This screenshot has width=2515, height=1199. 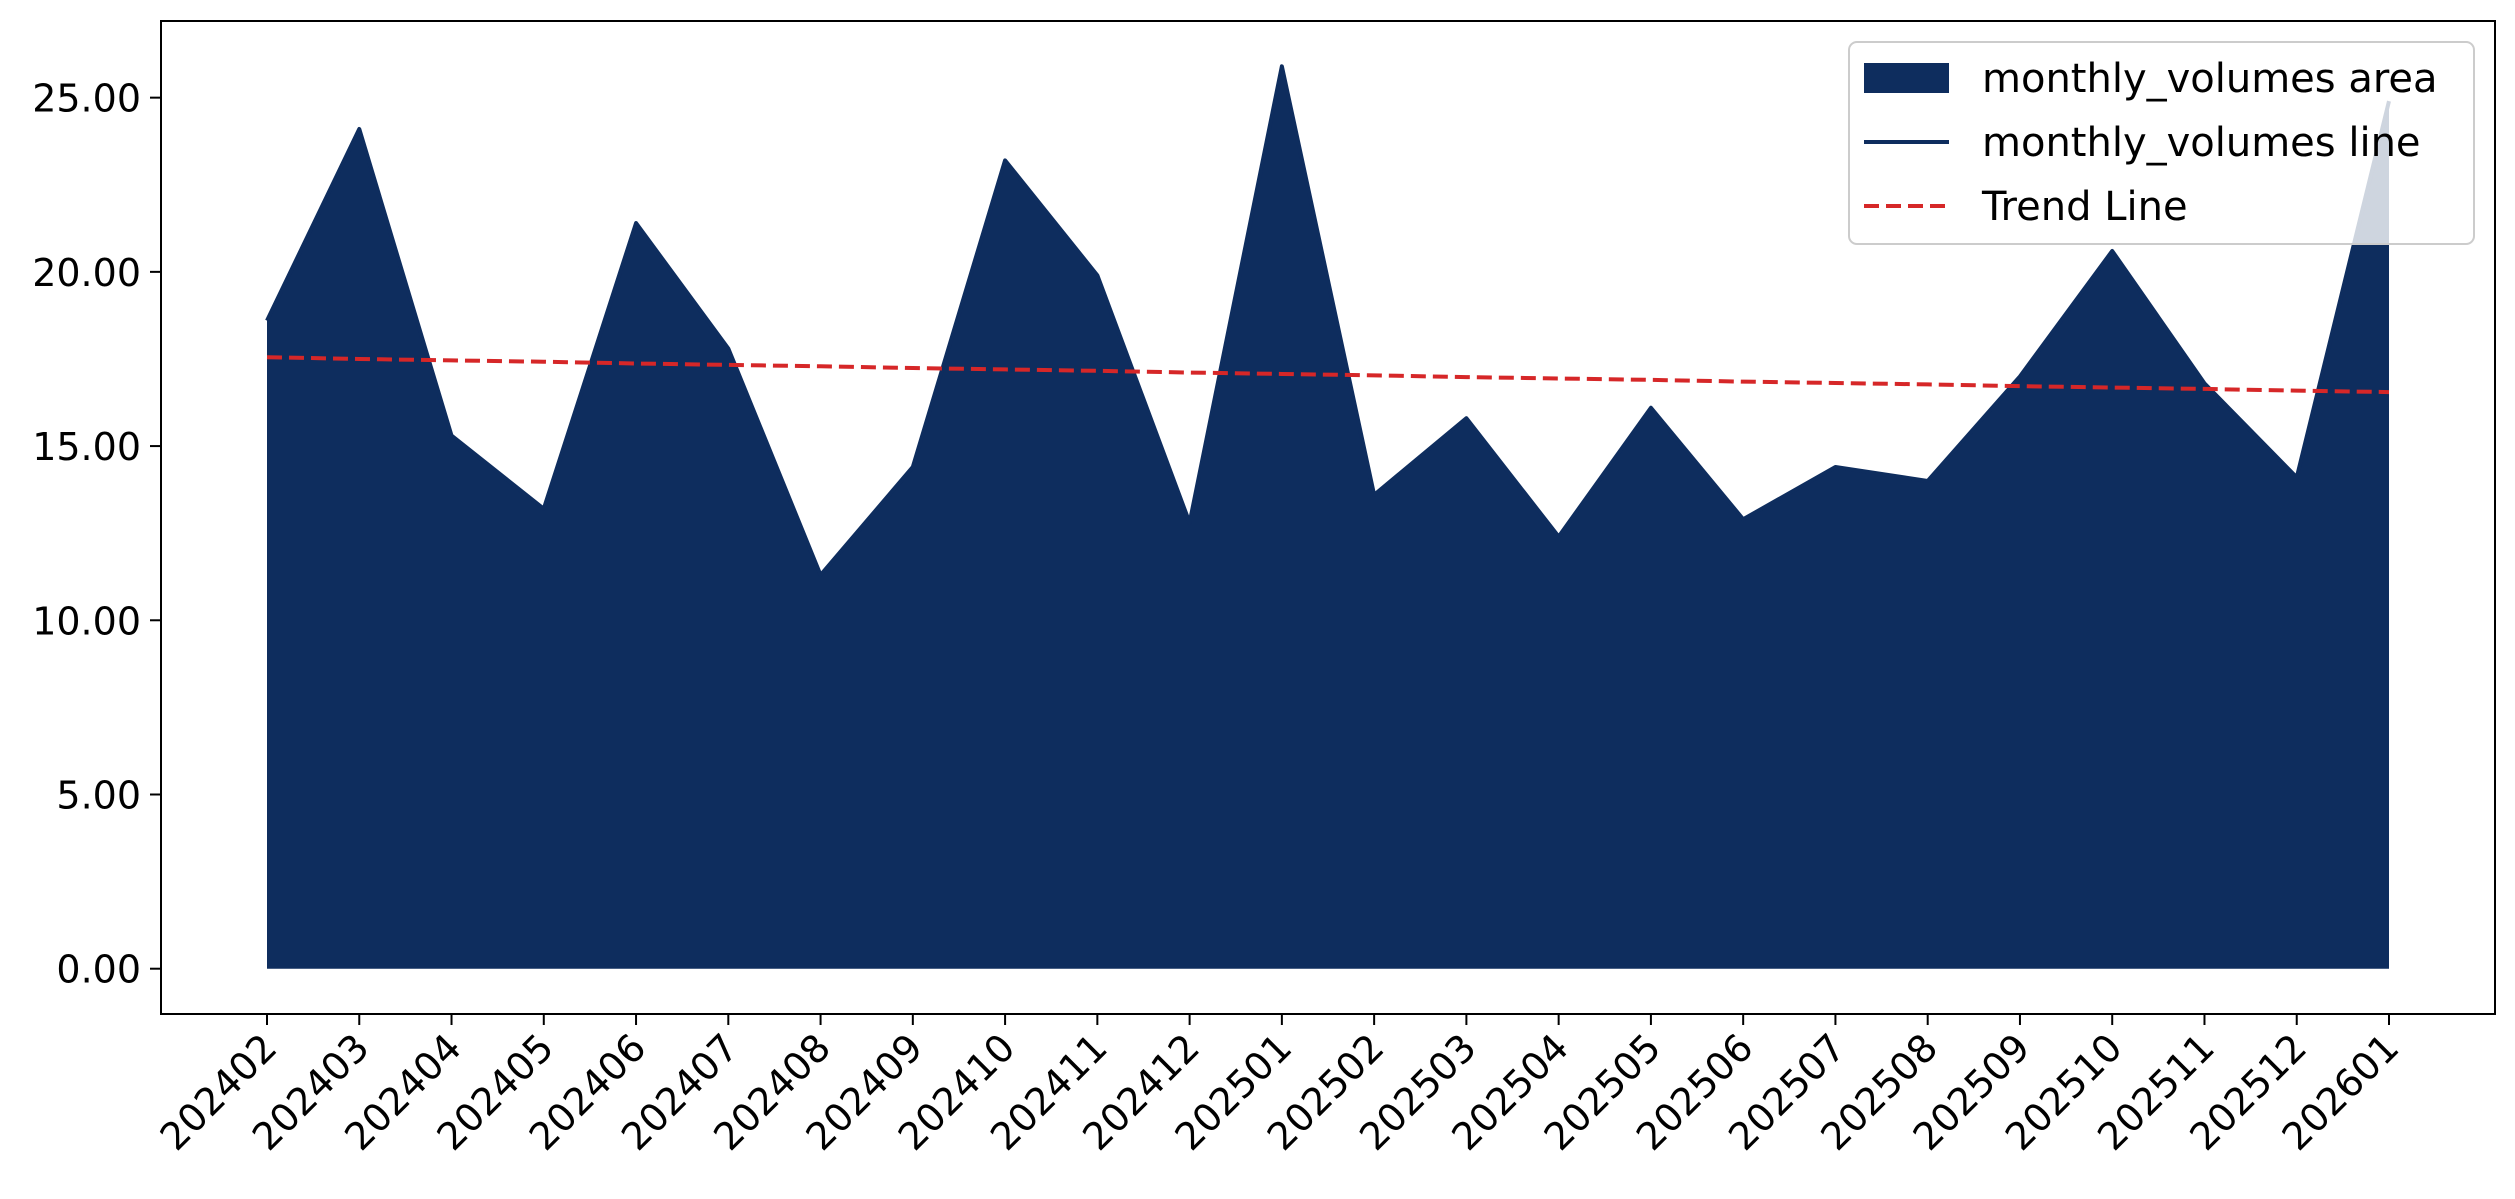 What do you see at coordinates (86, 99) in the screenshot?
I see `y-tick-label: 25.00` at bounding box center [86, 99].